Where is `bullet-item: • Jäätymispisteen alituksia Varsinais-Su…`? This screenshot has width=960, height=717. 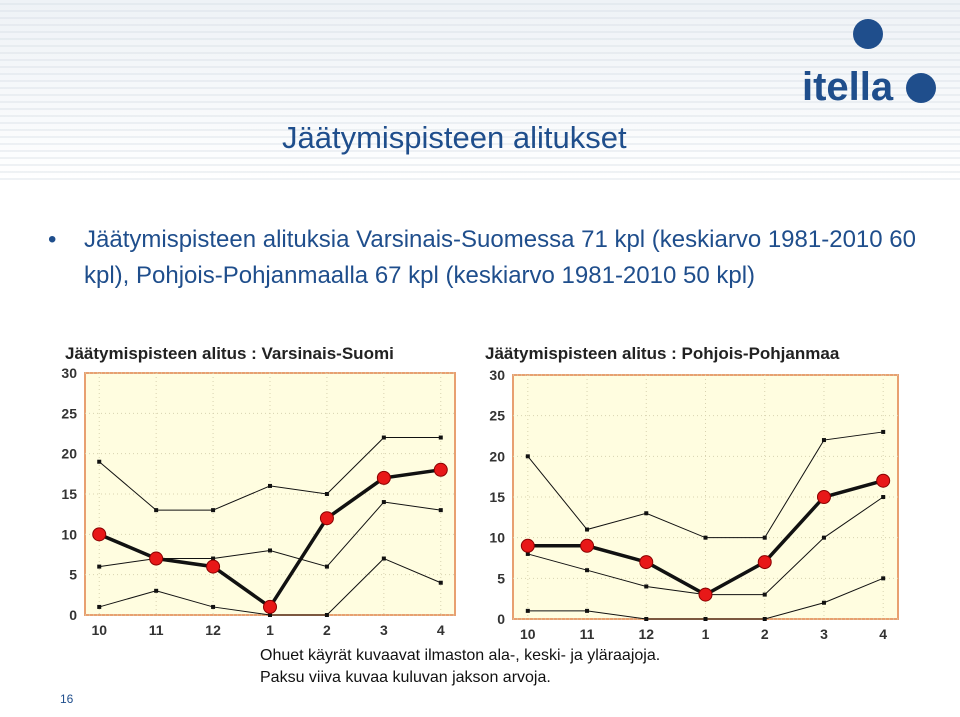
bullet-item: • Jäätymispisteen alituksia Varsinais-Su… is located at coordinates (488, 258).